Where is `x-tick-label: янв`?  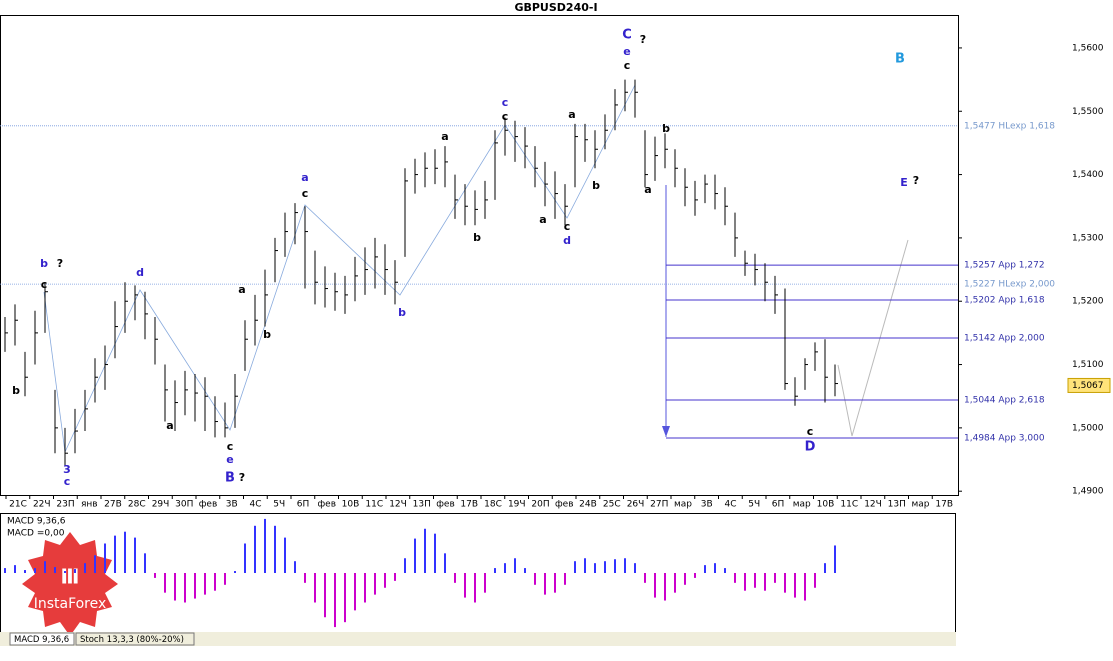 x-tick-label: янв is located at coordinates (89, 505).